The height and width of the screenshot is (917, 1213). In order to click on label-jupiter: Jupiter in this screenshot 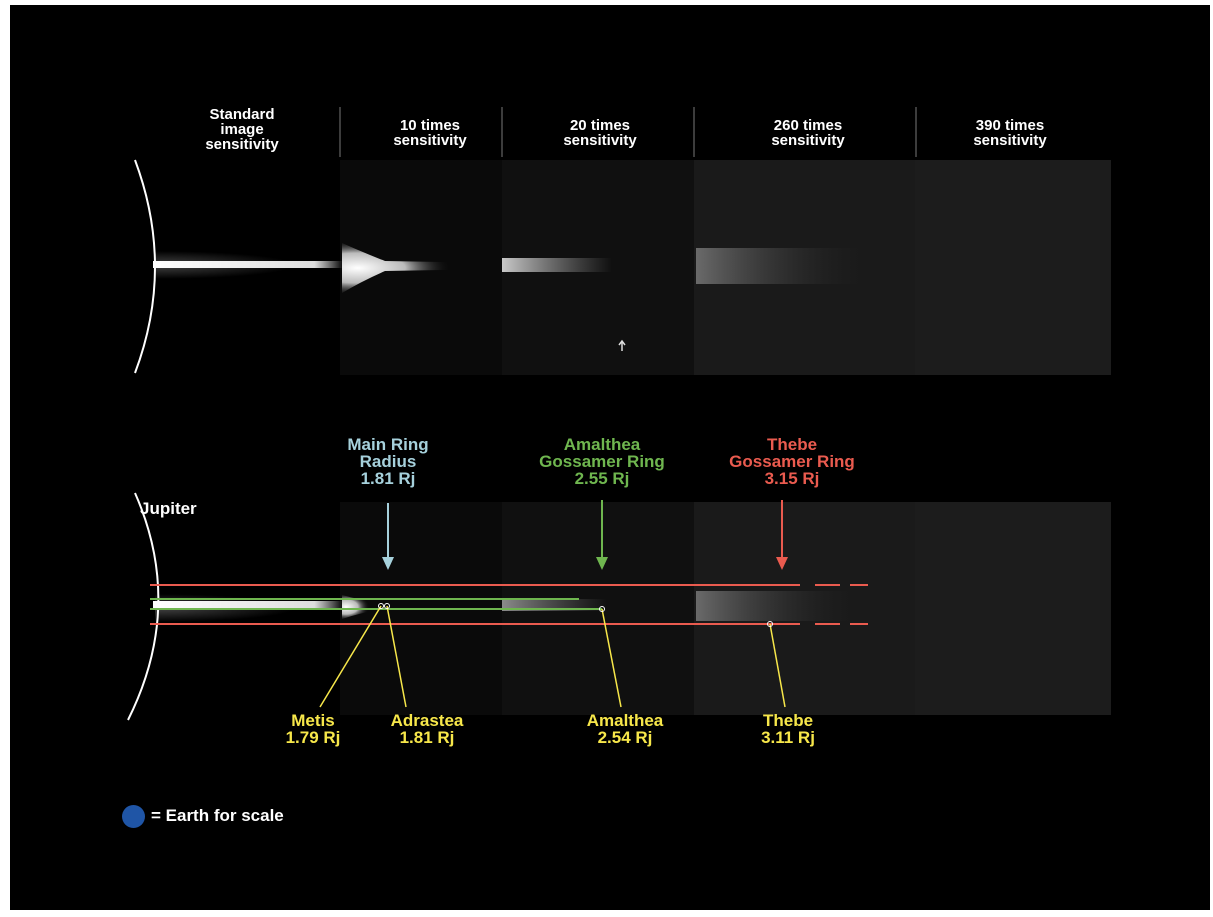, I will do `click(168, 508)`.